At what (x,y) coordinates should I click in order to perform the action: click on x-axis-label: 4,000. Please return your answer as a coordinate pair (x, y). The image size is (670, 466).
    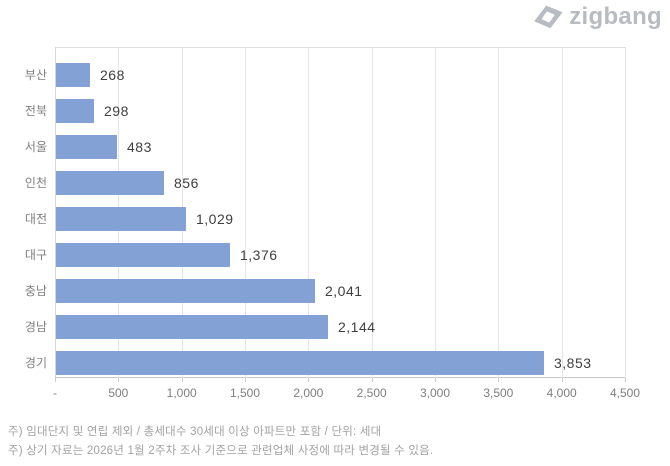
    Looking at the image, I should click on (561, 393).